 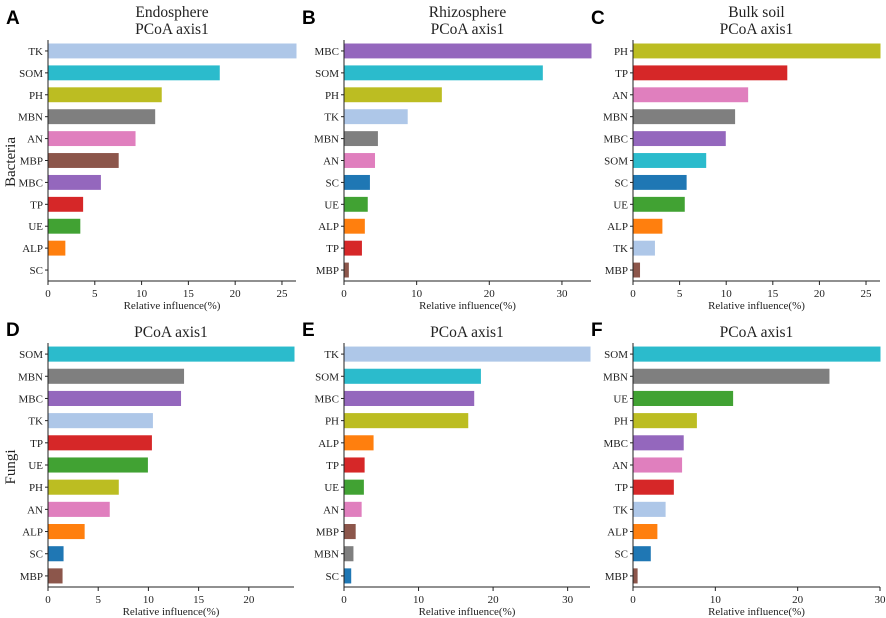 What do you see at coordinates (31, 162) in the screenshot?
I see `category-label-a-mbp: MBP` at bounding box center [31, 162].